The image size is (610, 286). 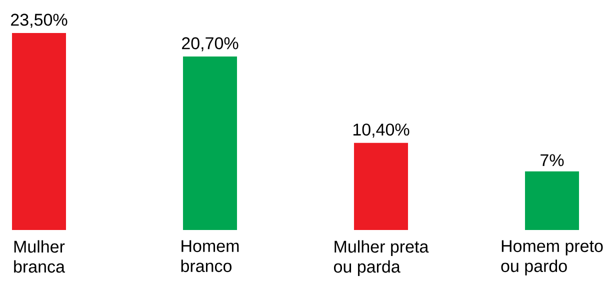 I want to click on data-label: 20,70%, so click(x=210, y=44).